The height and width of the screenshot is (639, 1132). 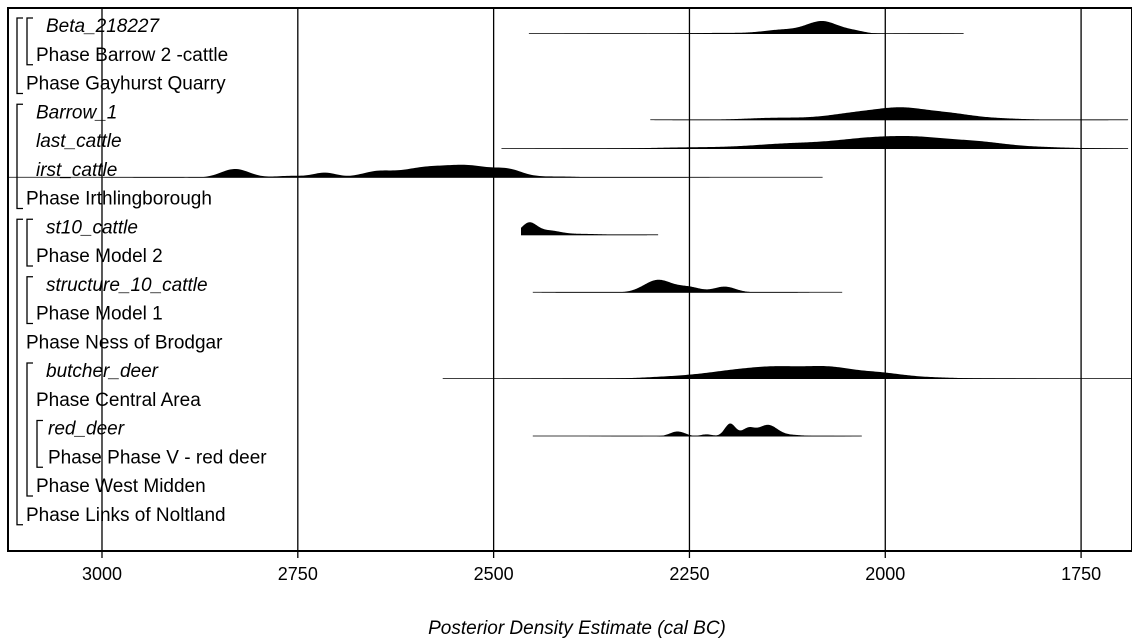 I want to click on row-label: Phase Model 2, so click(x=99, y=256).